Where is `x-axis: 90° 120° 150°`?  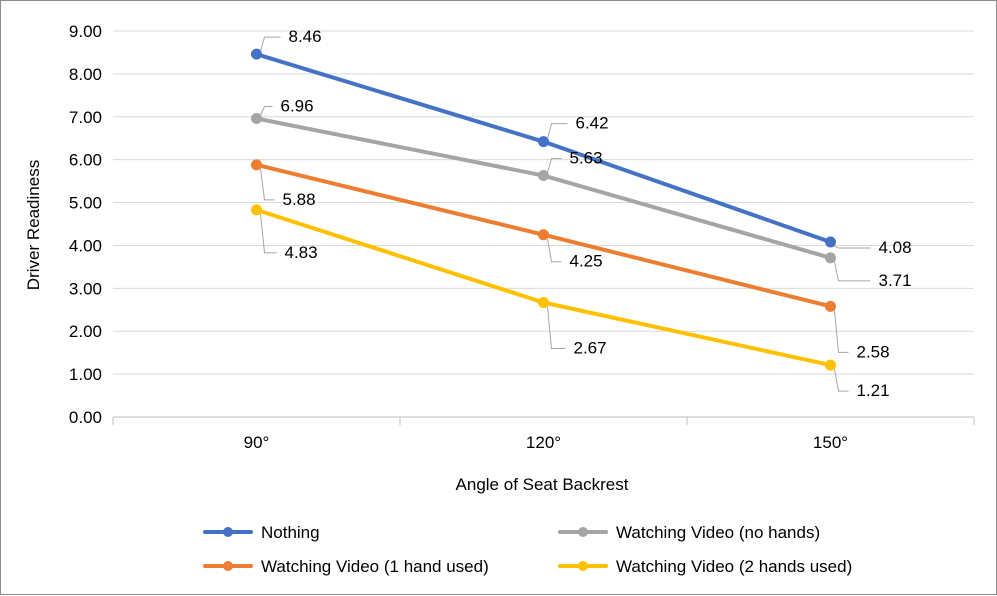 x-axis: 90° 120° 150° is located at coordinates (543, 434).